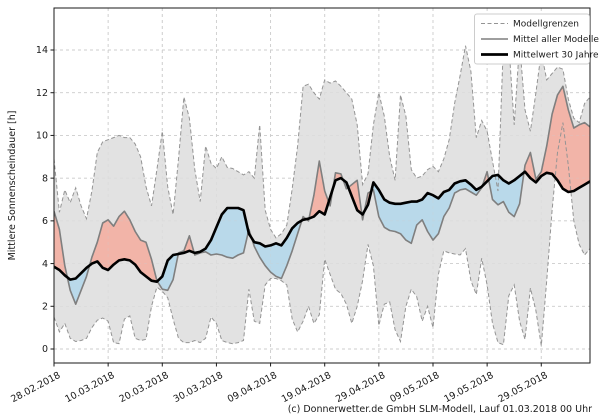 This screenshot has width=600, height=420. Describe the element at coordinates (546, 25) in the screenshot. I see `legend-label: Modellgrenzen` at that location.